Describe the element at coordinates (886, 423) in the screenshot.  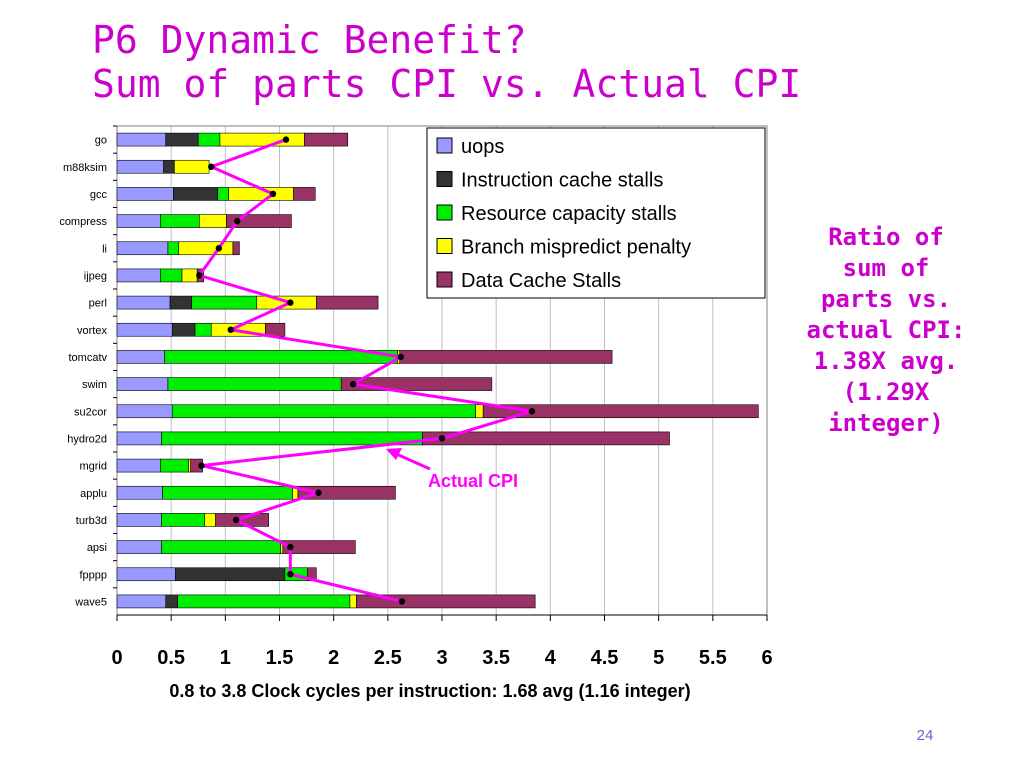
I see `ratio-note-line: integer)` at that location.